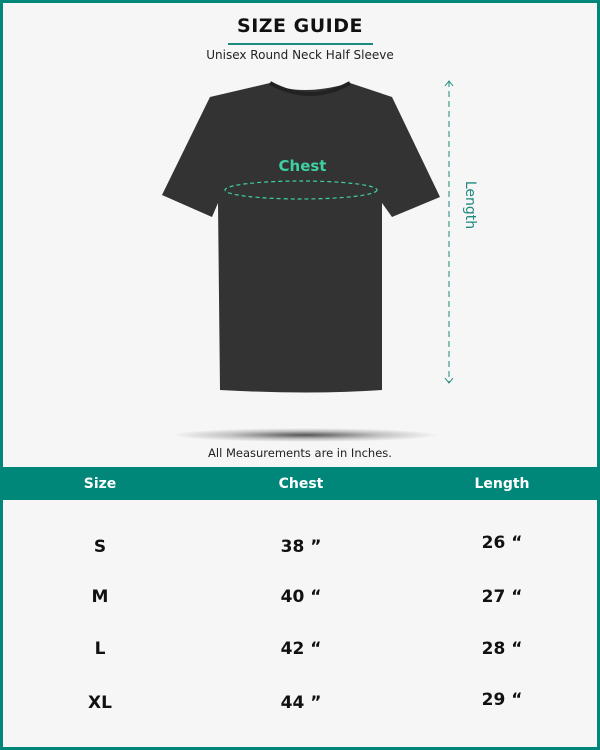 Image resolution: width=600 pixels, height=750 pixels. What do you see at coordinates (300, 55) in the screenshot?
I see `product-subtitle: Unisex Round Neck Half Sleeve` at bounding box center [300, 55].